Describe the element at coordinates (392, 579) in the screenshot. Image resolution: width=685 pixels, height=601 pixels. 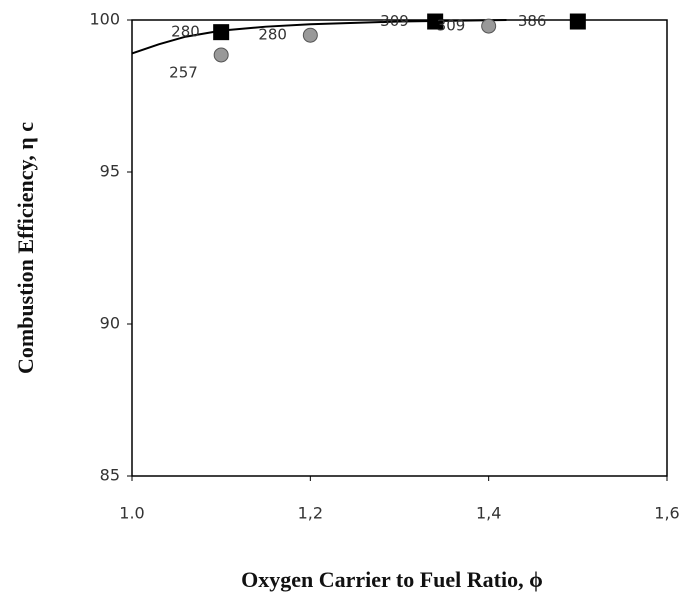
I see `x-axis-title: Oxygen Carrier to Fuel Ratio, ϕ` at that location.